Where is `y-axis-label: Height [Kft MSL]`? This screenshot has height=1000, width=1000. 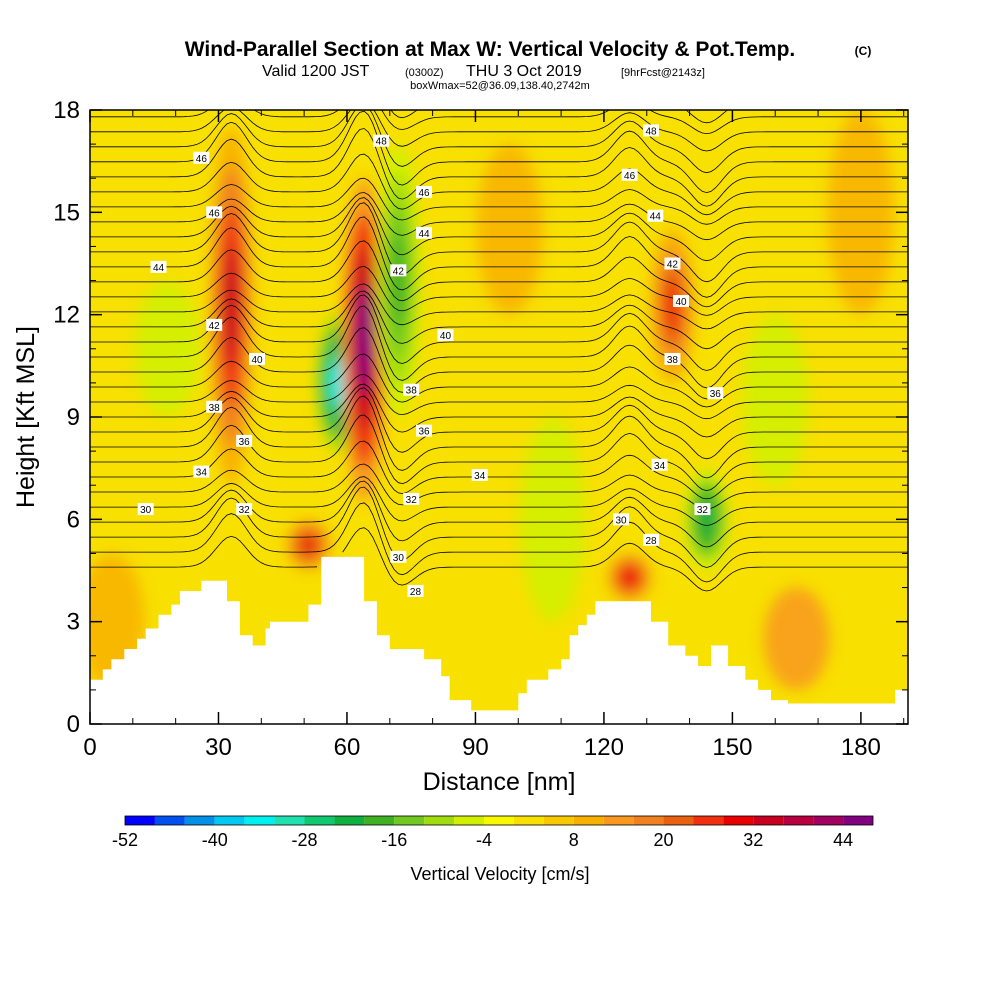
y-axis-label: Height [Kft MSL] is located at coordinates (26, 417).